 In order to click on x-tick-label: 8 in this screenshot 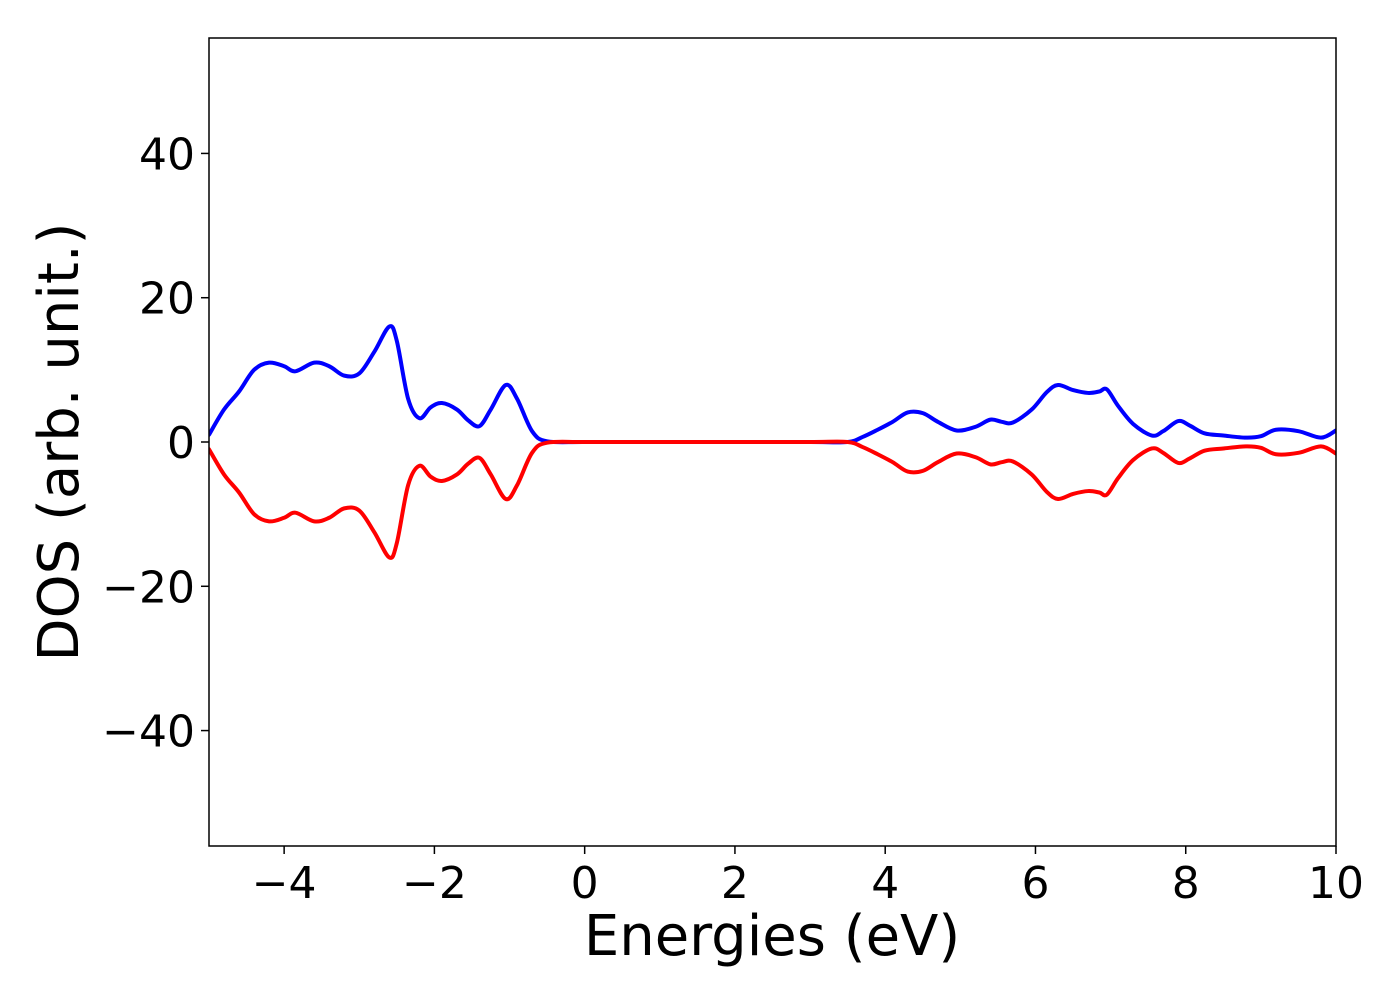, I will do `click(1186, 883)`.